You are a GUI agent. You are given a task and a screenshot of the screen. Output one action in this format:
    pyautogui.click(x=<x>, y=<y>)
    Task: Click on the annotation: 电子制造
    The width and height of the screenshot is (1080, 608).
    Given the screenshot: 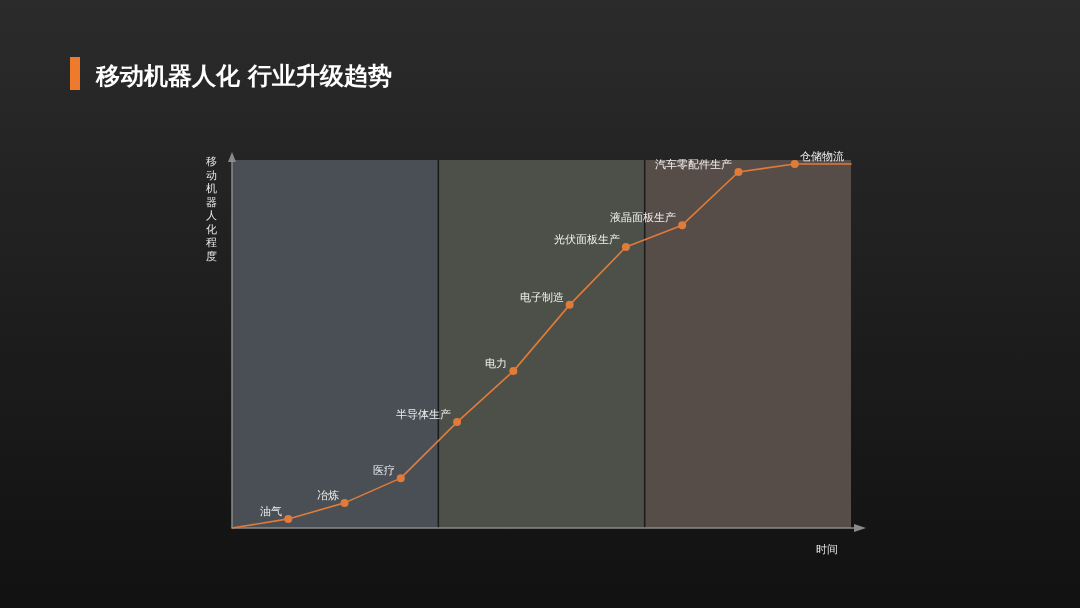 What is the action you would take?
    pyautogui.click(x=541, y=297)
    